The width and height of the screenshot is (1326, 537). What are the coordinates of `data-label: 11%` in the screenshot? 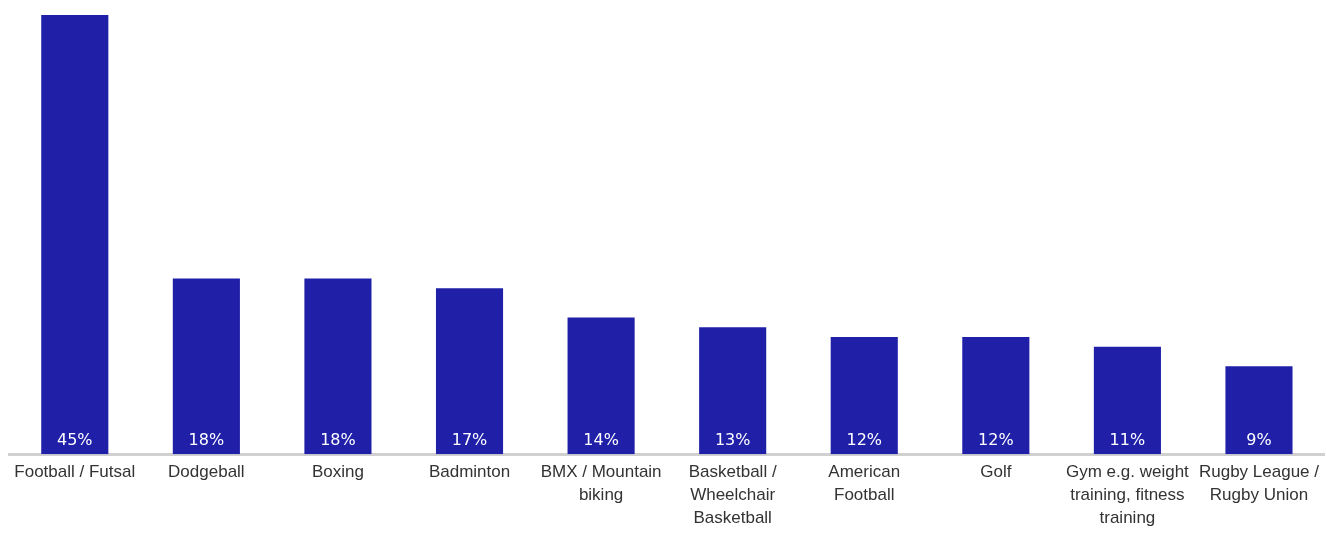 It's located at (1127, 440).